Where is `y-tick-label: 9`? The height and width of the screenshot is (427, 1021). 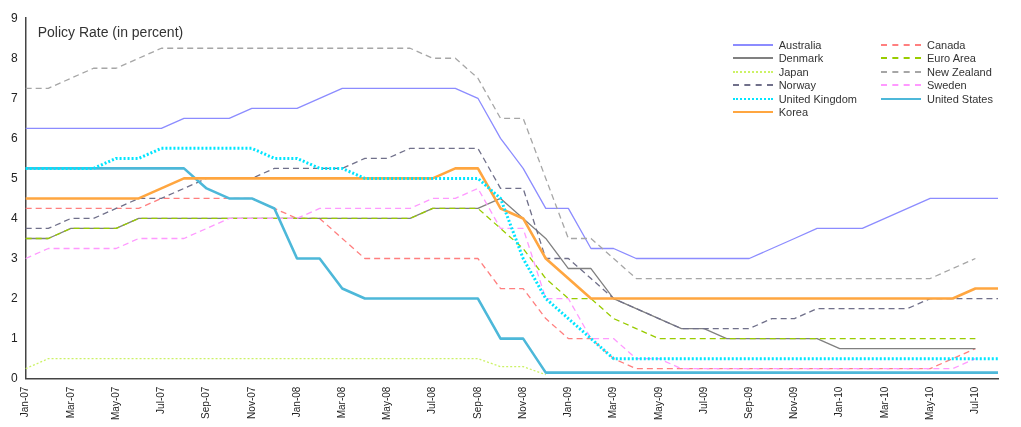 y-tick-label: 9 is located at coordinates (14, 17).